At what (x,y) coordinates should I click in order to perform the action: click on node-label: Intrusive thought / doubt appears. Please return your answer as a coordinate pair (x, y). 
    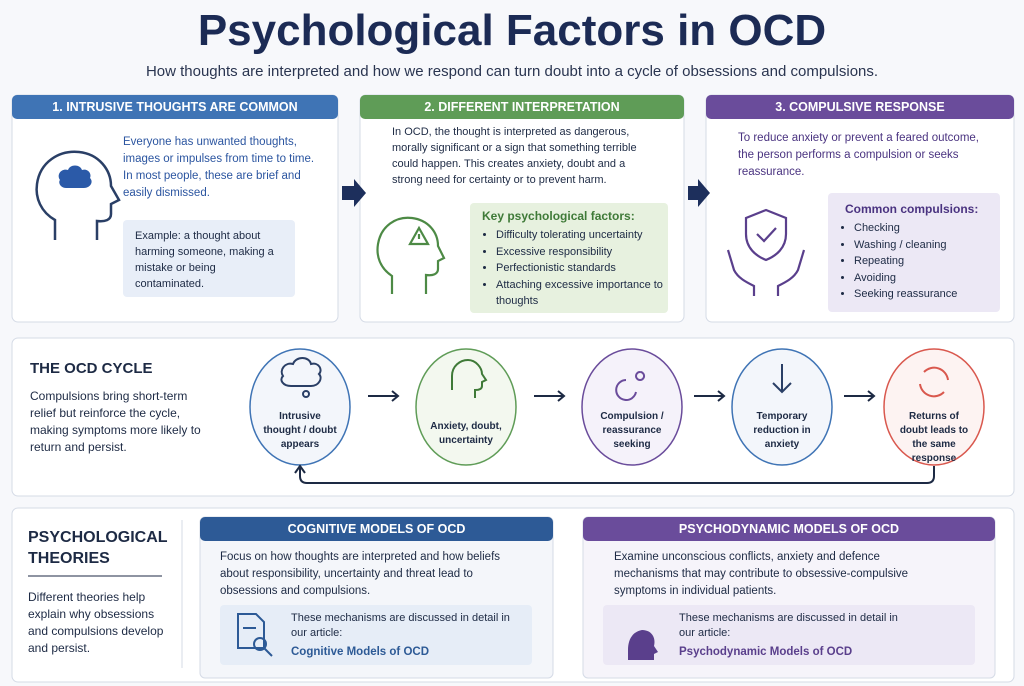
    Looking at the image, I should click on (300, 430).